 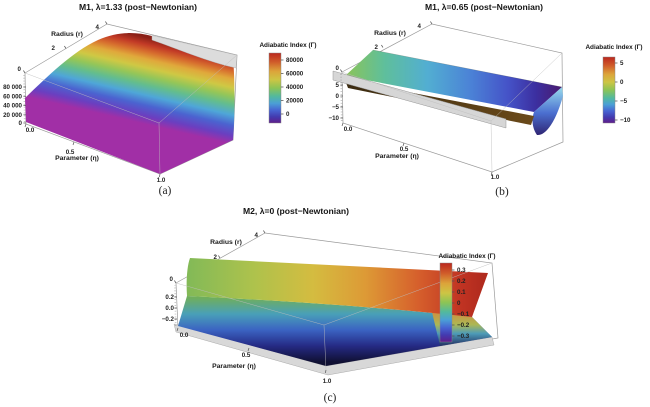 What do you see at coordinates (20, 69) in the screenshot?
I see `plot-a-radius-tick: 0` at bounding box center [20, 69].